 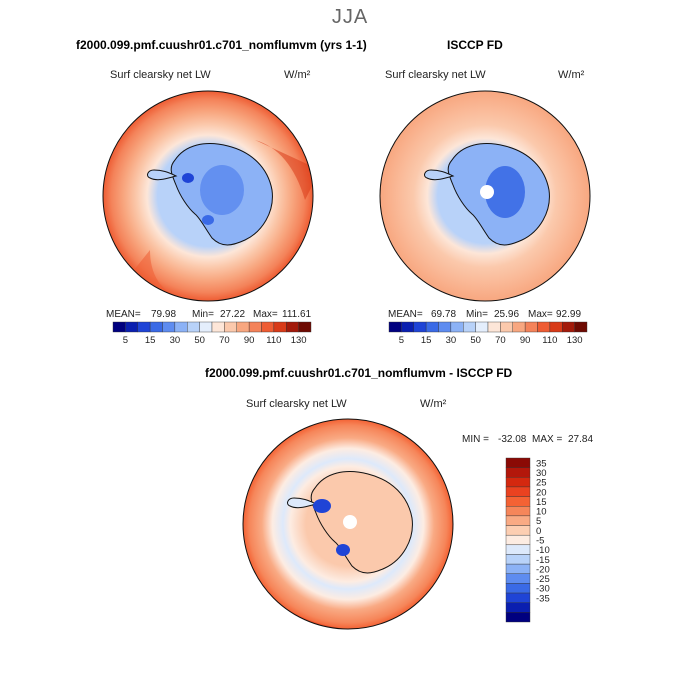 I want to click on map1-peninsula, so click(x=162, y=175).